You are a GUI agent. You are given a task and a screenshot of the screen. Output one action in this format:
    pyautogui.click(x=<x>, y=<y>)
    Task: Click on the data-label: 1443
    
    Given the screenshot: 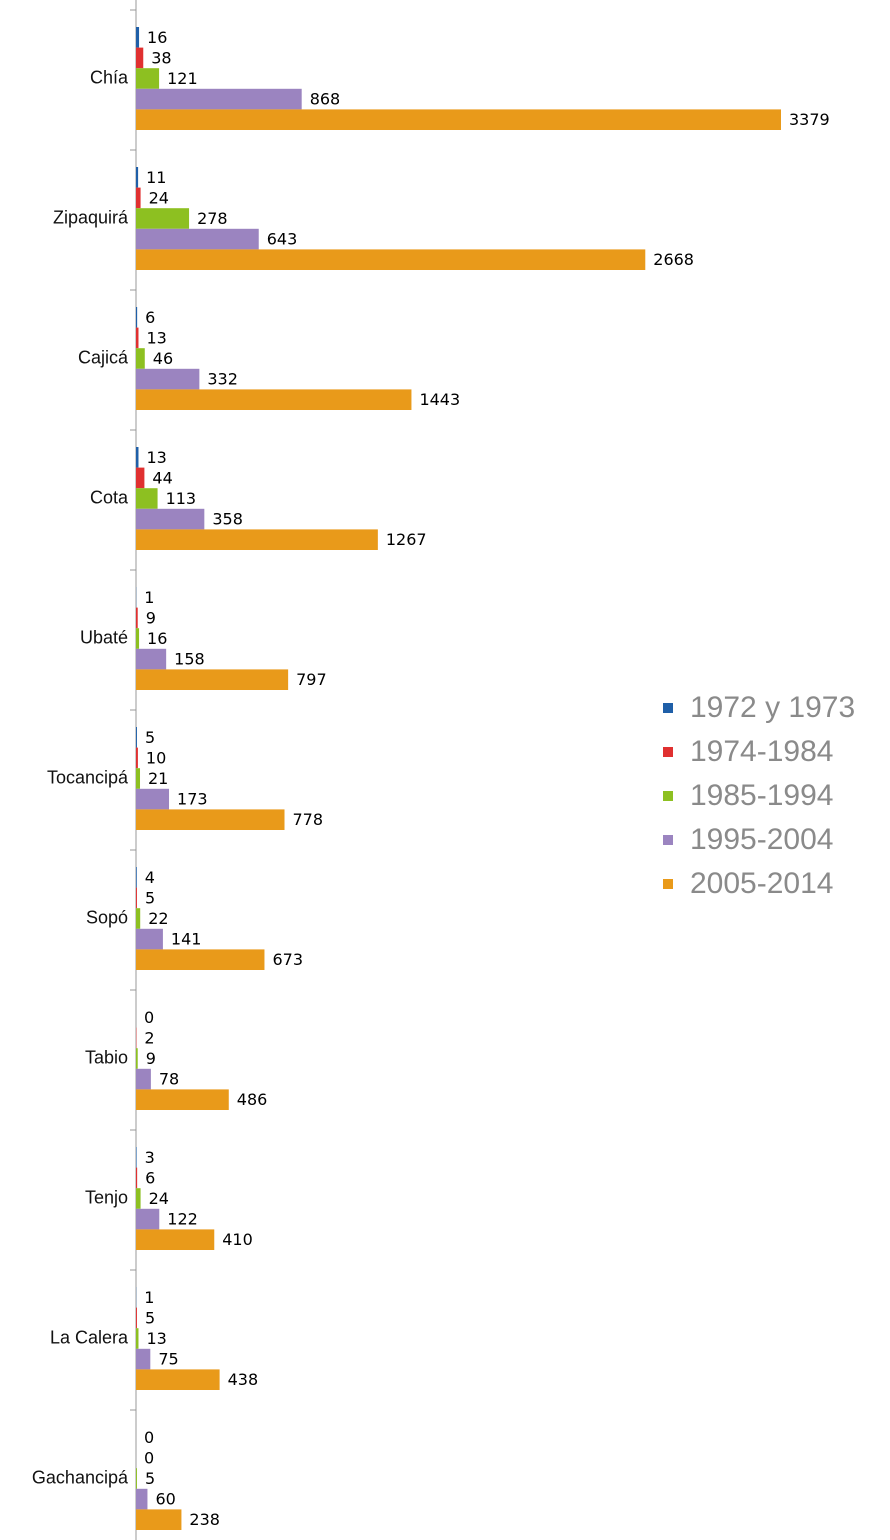 What is the action you would take?
    pyautogui.click(x=439, y=399)
    